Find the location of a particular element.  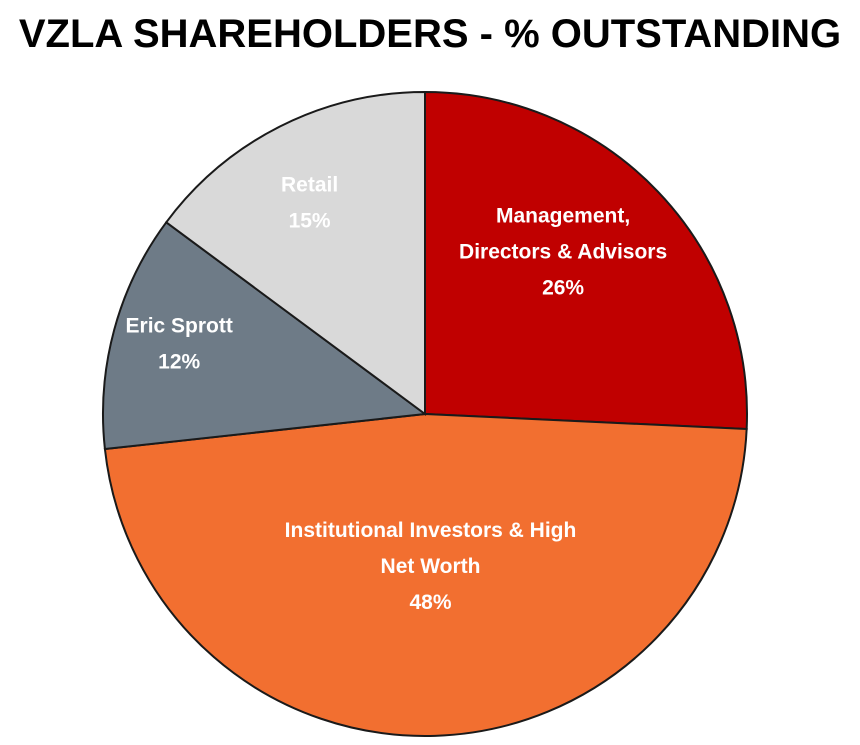

slice-name-label: Eric Sprott is located at coordinates (179, 325).